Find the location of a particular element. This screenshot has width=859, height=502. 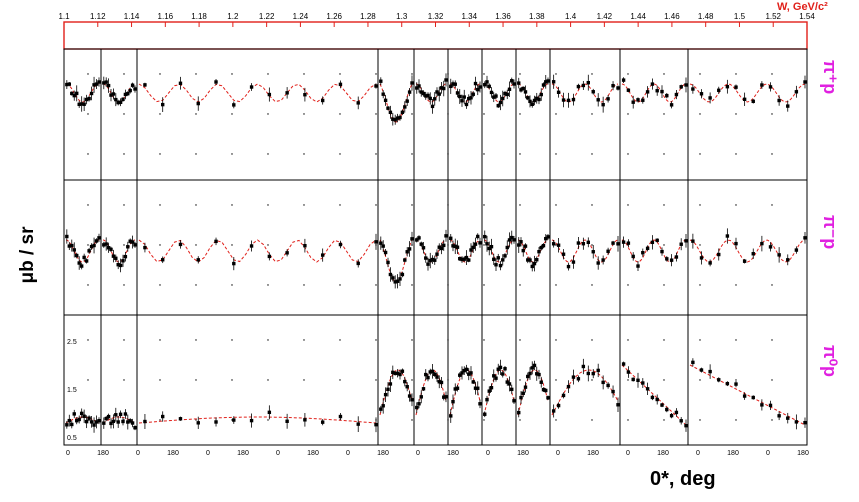

y-axis-title-box: μb / sr is located at coordinates (28, 255).